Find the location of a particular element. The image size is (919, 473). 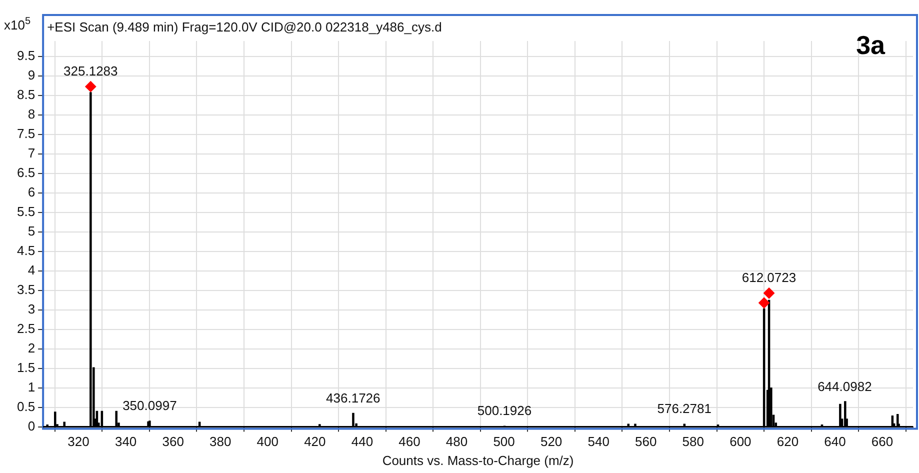

y-tick-label: 9 is located at coordinates (32, 75).